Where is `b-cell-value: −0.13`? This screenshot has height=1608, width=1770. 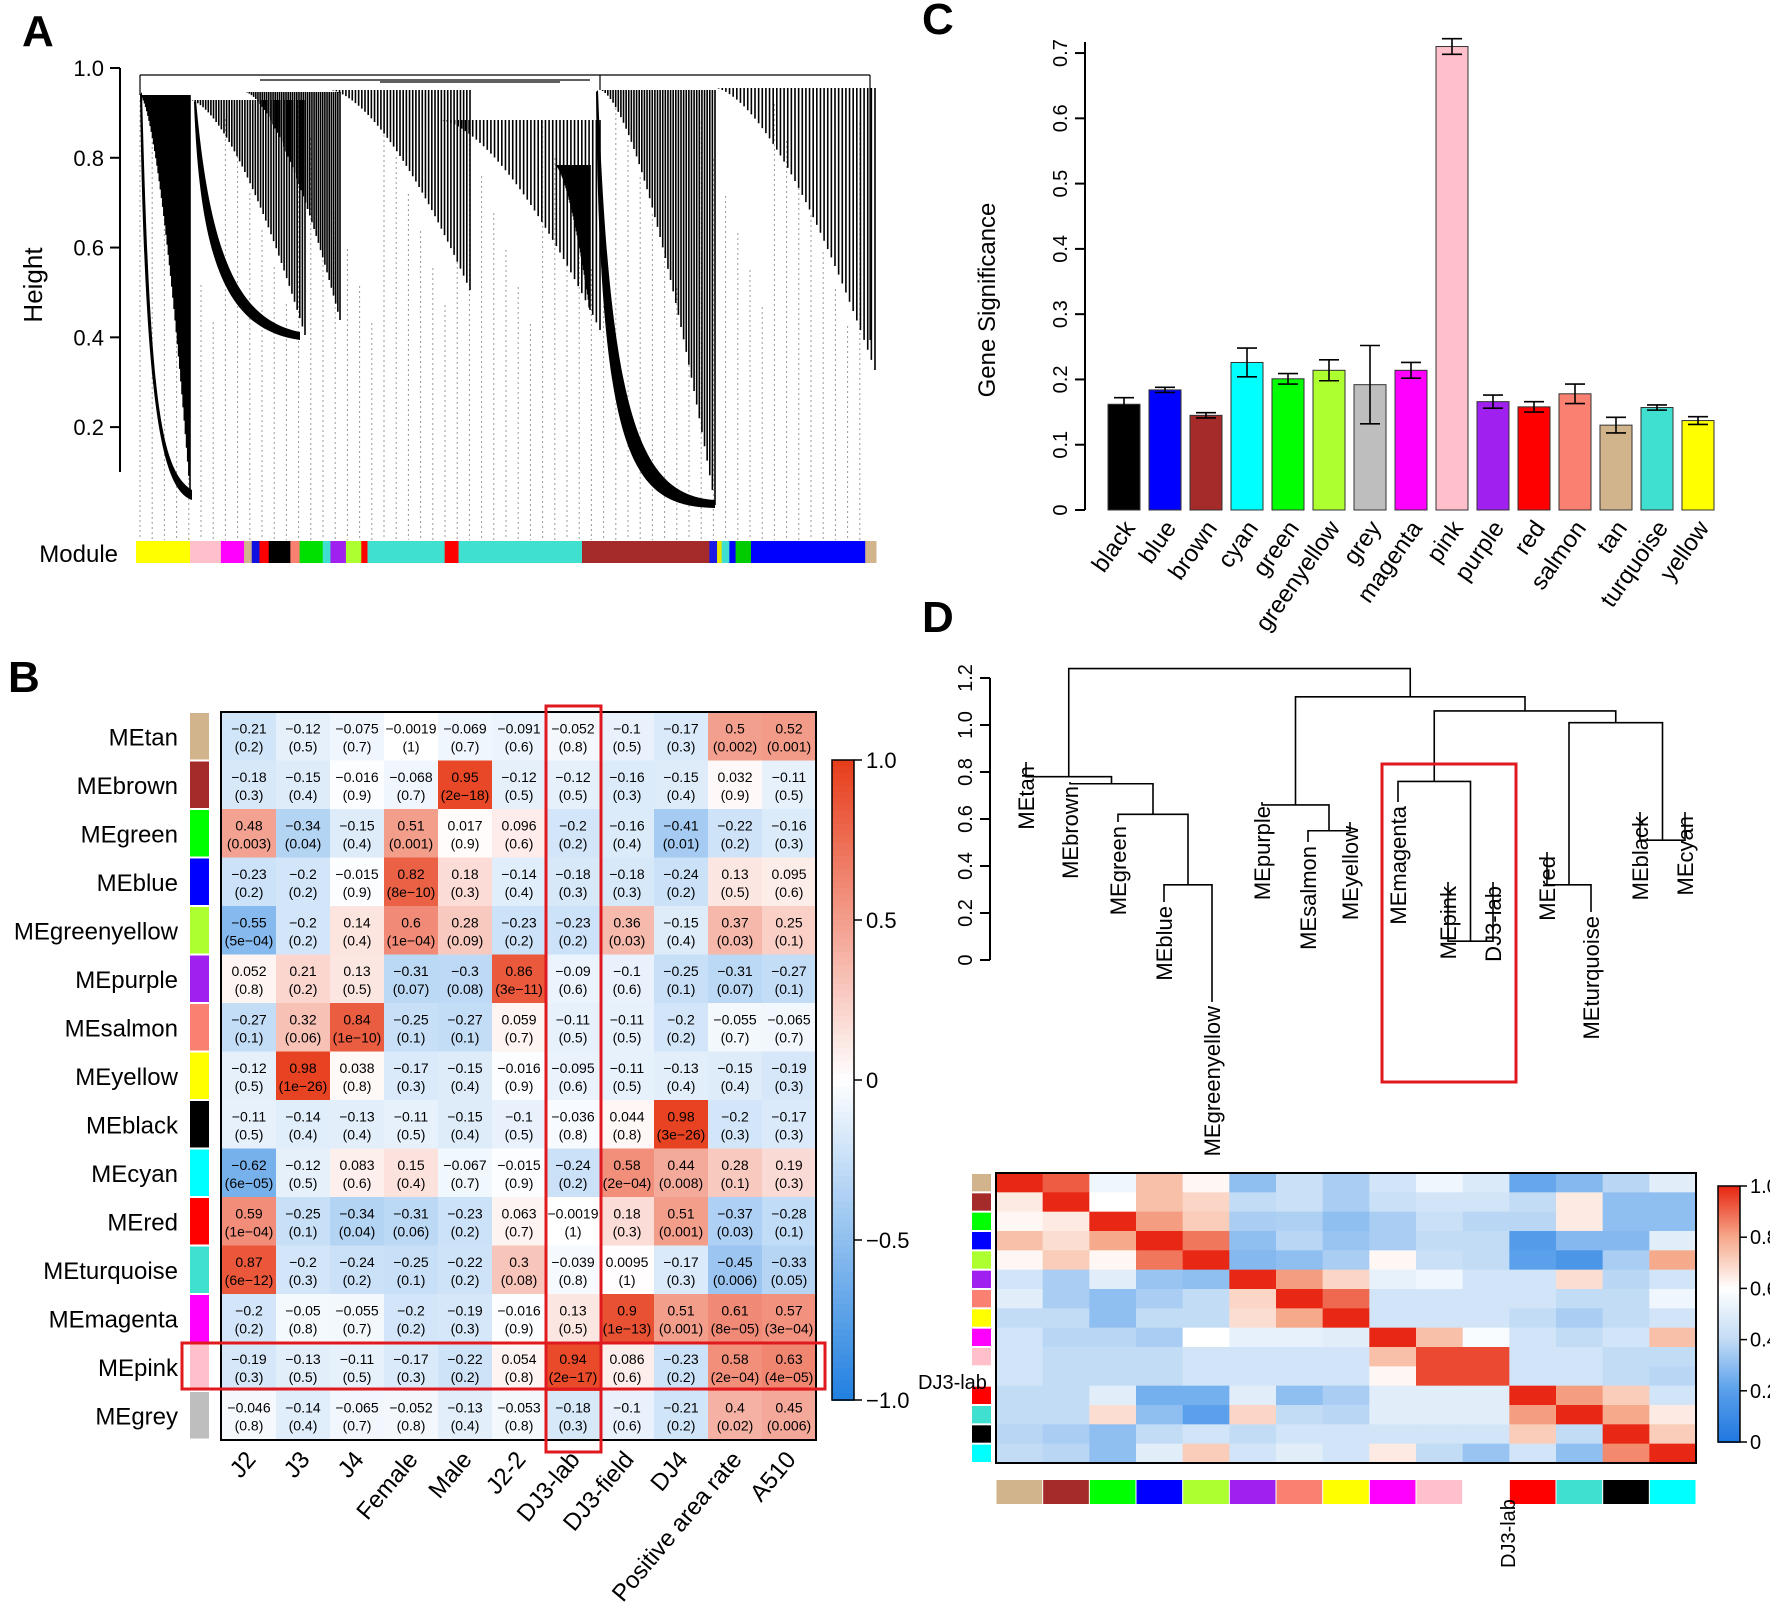 b-cell-value: −0.13 is located at coordinates (303, 1359).